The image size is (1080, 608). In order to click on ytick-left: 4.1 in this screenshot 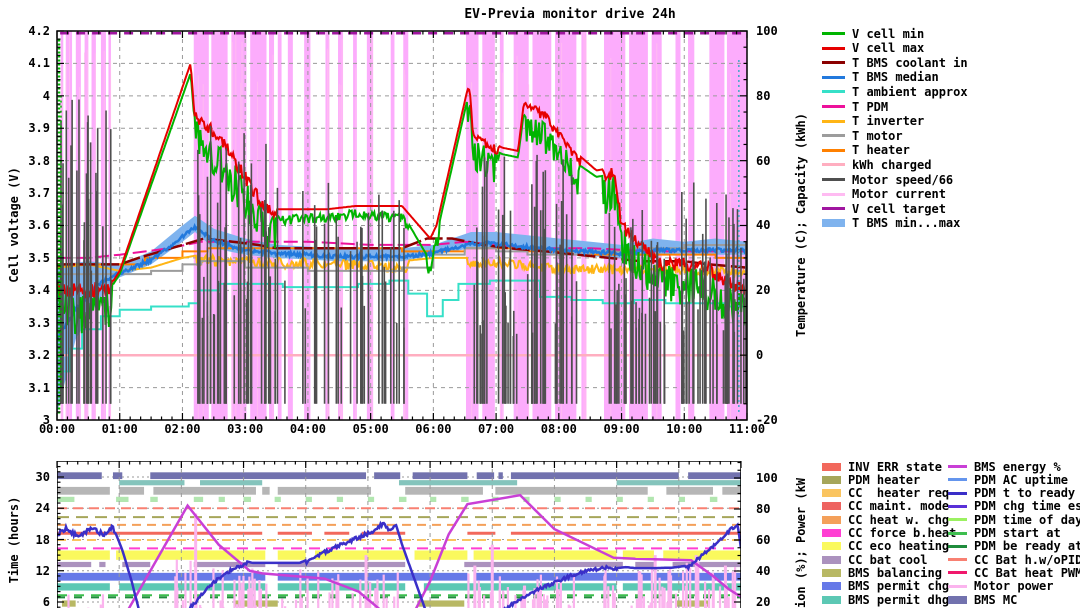, I will do `click(39, 63)`.